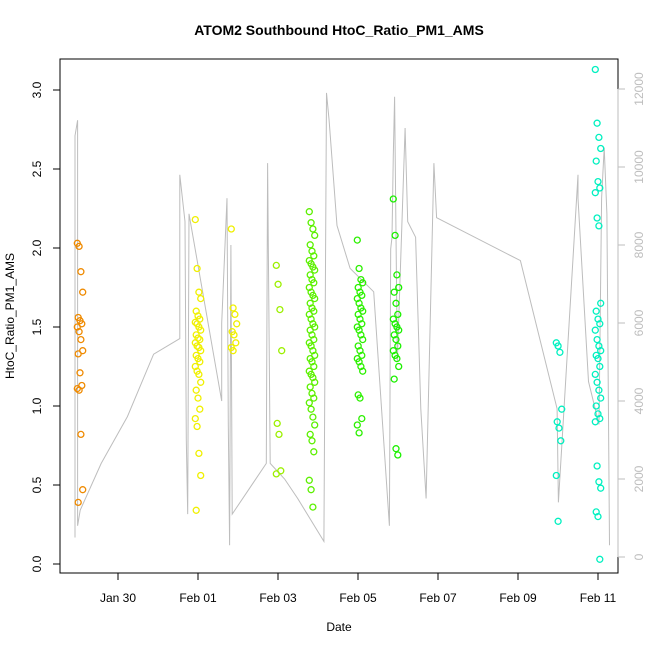  Describe the element at coordinates (639, 244) in the screenshot. I see `y2-tick-label: 8000` at that location.